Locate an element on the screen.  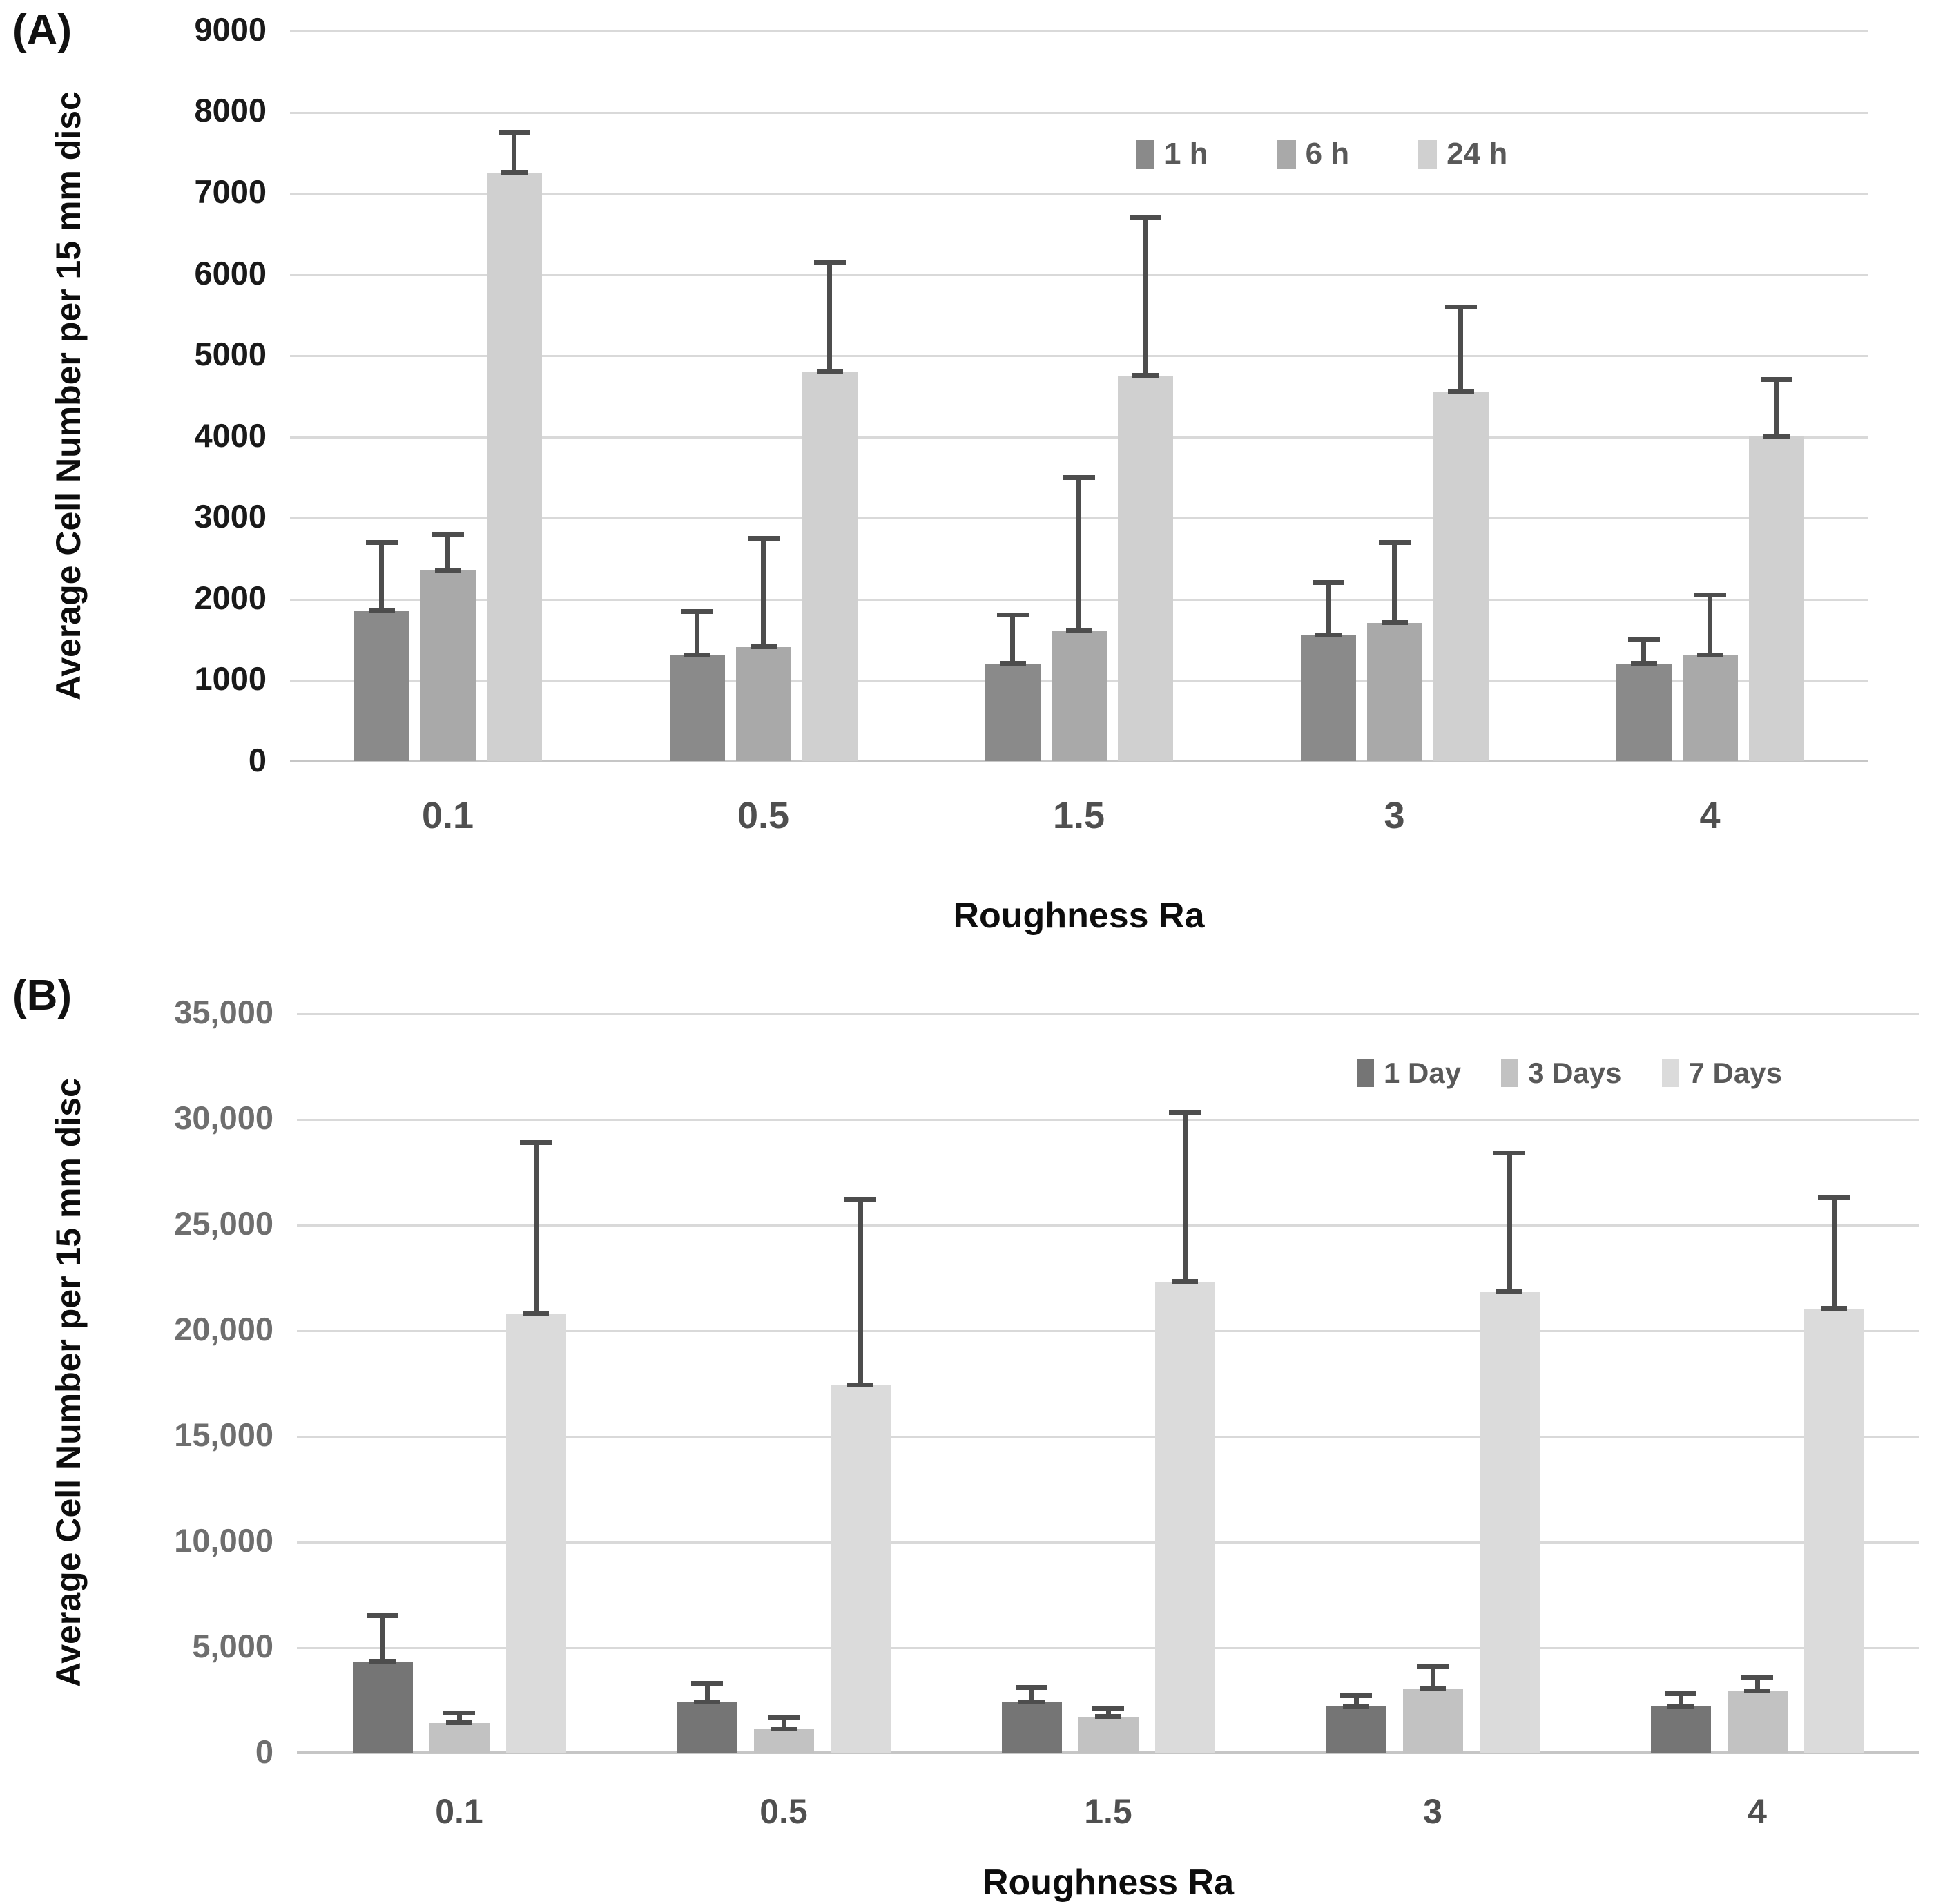
y-tick-label: 8000 is located at coordinates (230, 110).